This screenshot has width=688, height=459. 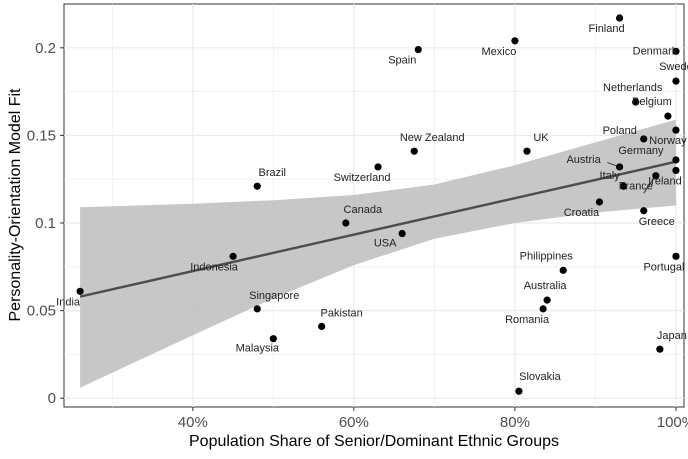 What do you see at coordinates (433, 419) in the screenshot?
I see `x-axis-ticks: 40% 60% 80% 100%` at bounding box center [433, 419].